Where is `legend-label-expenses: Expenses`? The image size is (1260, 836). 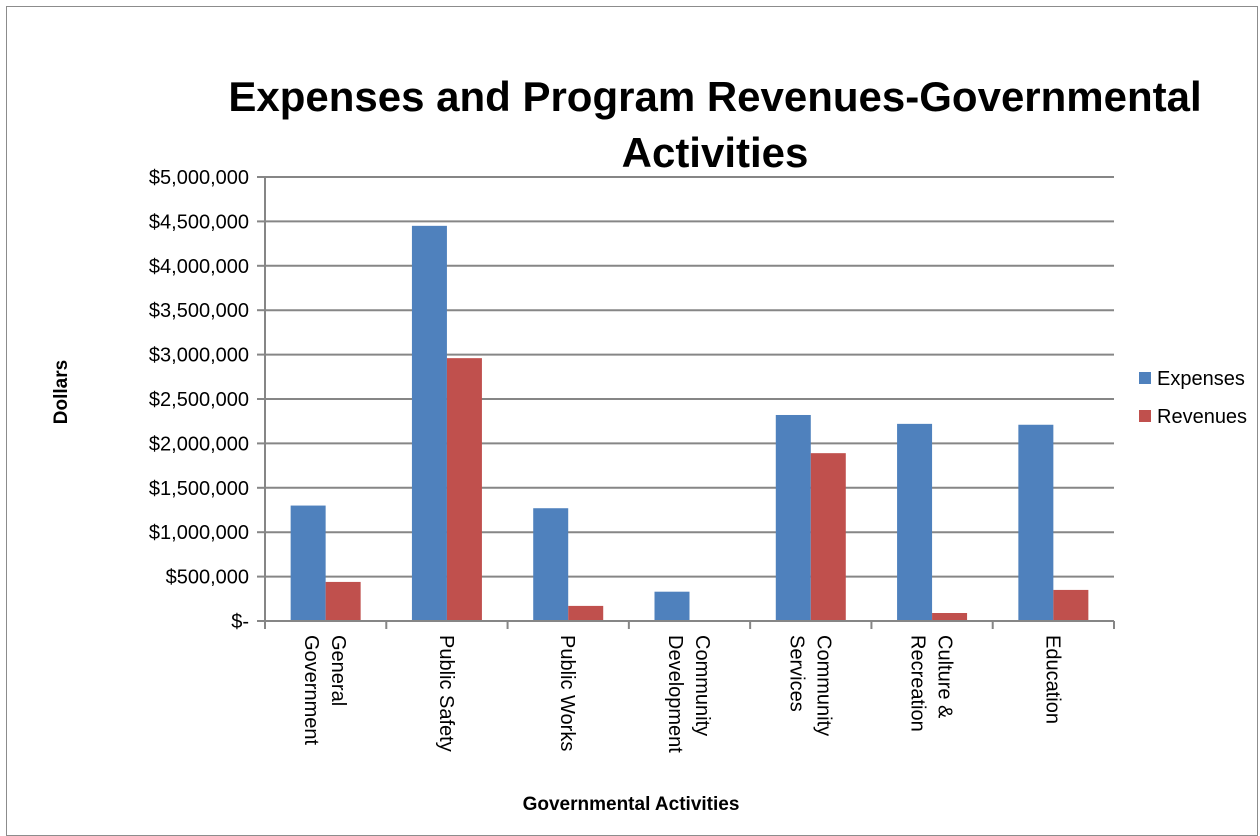 legend-label-expenses: Expenses is located at coordinates (1201, 379).